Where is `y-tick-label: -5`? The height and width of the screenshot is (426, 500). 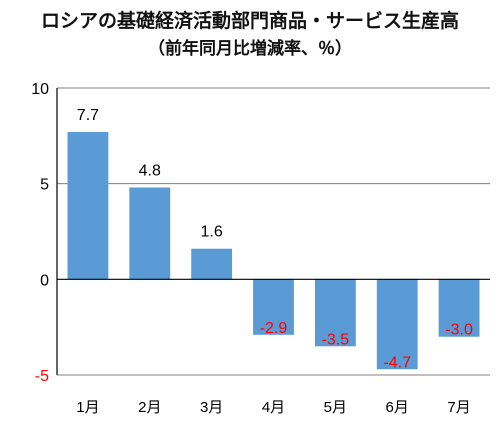
y-tick-label: -5 is located at coordinates (42, 376).